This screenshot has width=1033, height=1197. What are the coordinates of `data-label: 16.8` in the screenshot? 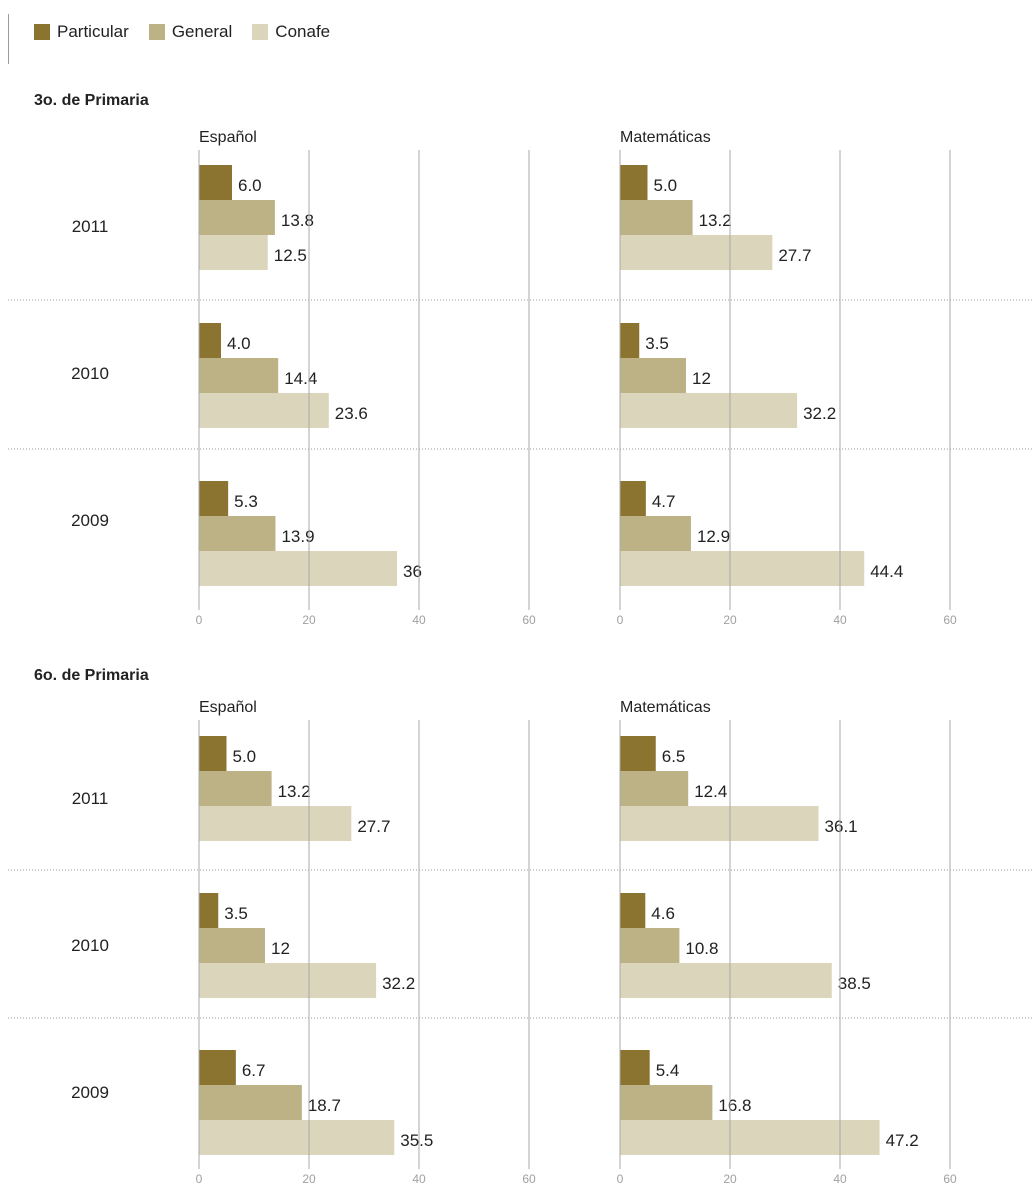 It's located at (734, 1105).